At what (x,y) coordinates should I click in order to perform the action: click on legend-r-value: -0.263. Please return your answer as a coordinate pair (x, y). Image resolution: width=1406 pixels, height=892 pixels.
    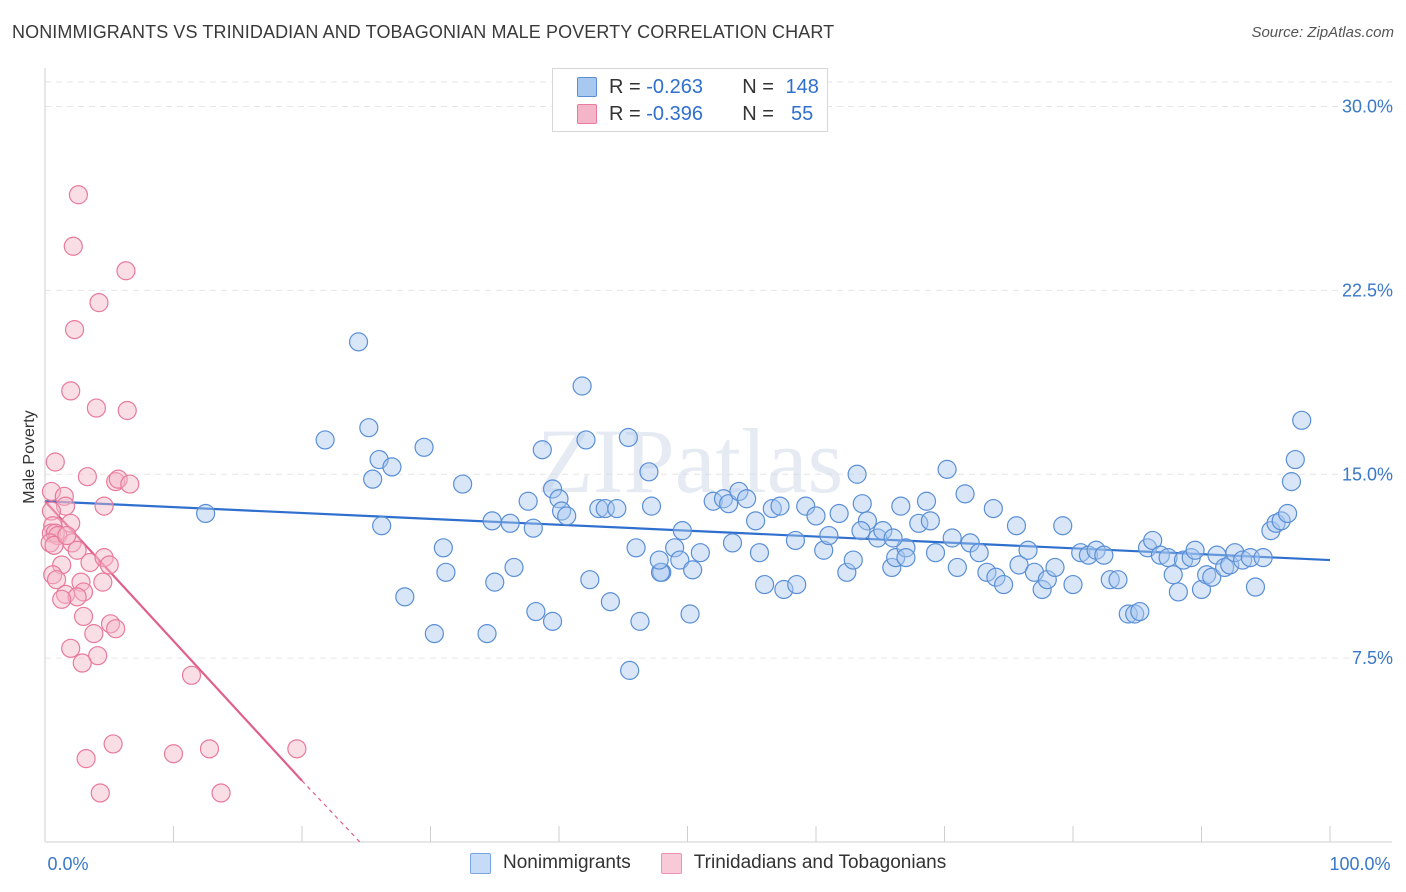
    Looking at the image, I should click on (674, 86).